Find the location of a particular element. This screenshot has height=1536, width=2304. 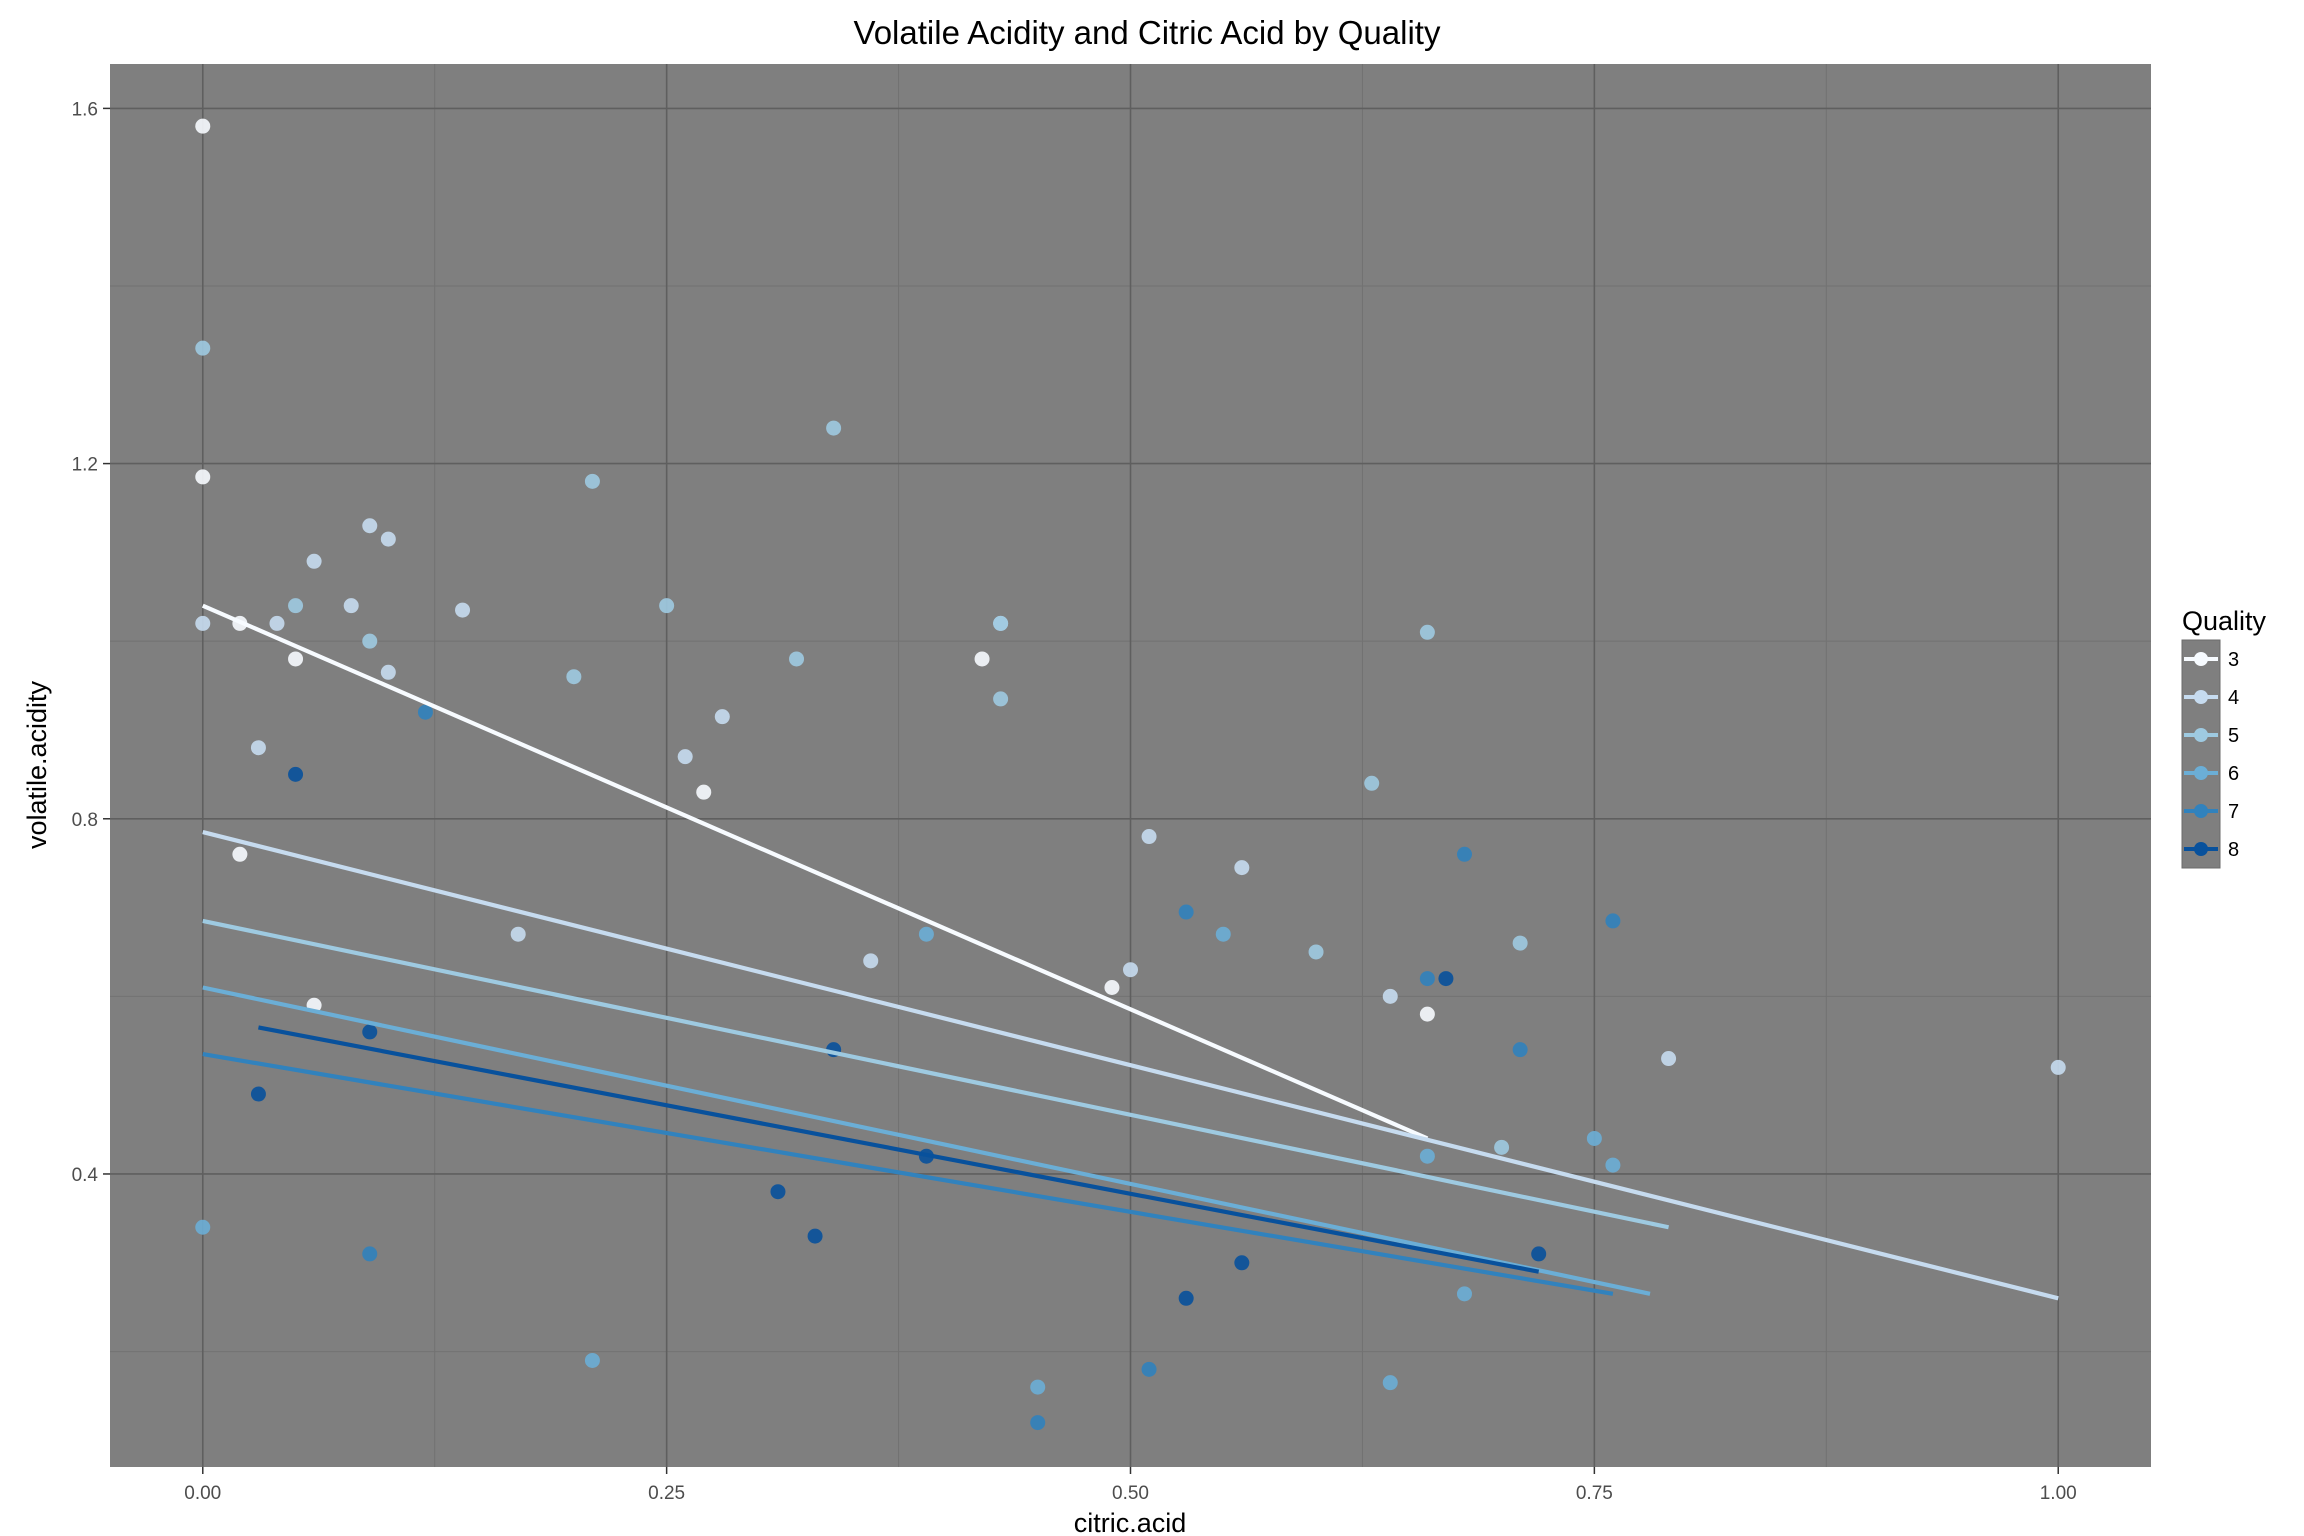

legend-label: 3 is located at coordinates (2233, 660).